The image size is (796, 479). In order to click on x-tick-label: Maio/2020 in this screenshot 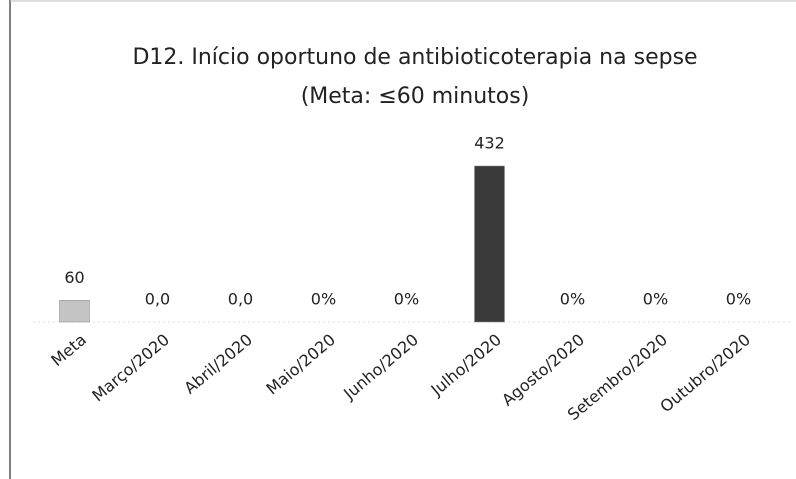, I will do `click(300, 364)`.